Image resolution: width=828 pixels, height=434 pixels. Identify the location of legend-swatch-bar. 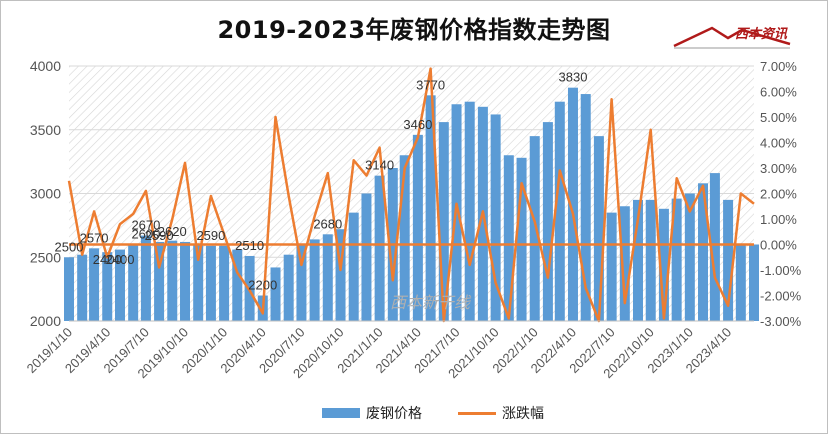
(341, 413).